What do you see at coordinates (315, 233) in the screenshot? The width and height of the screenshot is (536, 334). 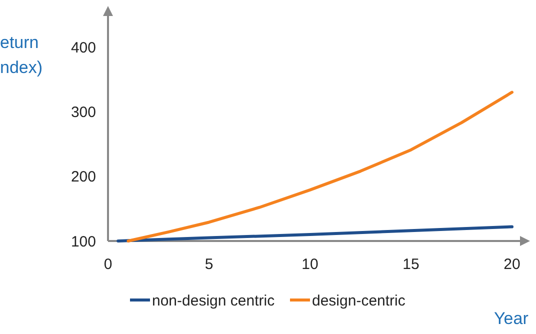 I see `line-series` at bounding box center [315, 233].